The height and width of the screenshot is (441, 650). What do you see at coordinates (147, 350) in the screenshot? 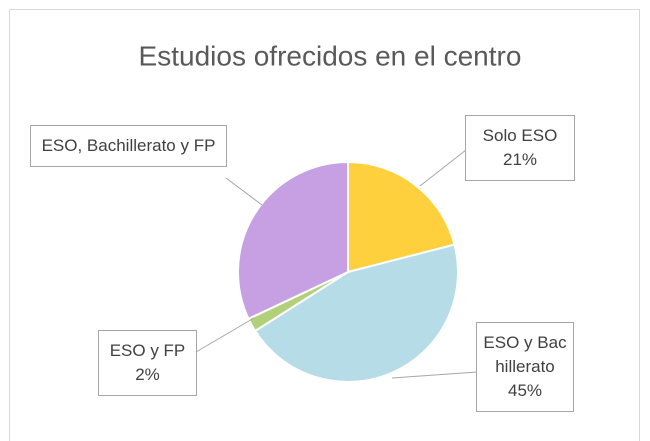
I see `category-label: ESO y FP` at bounding box center [147, 350].